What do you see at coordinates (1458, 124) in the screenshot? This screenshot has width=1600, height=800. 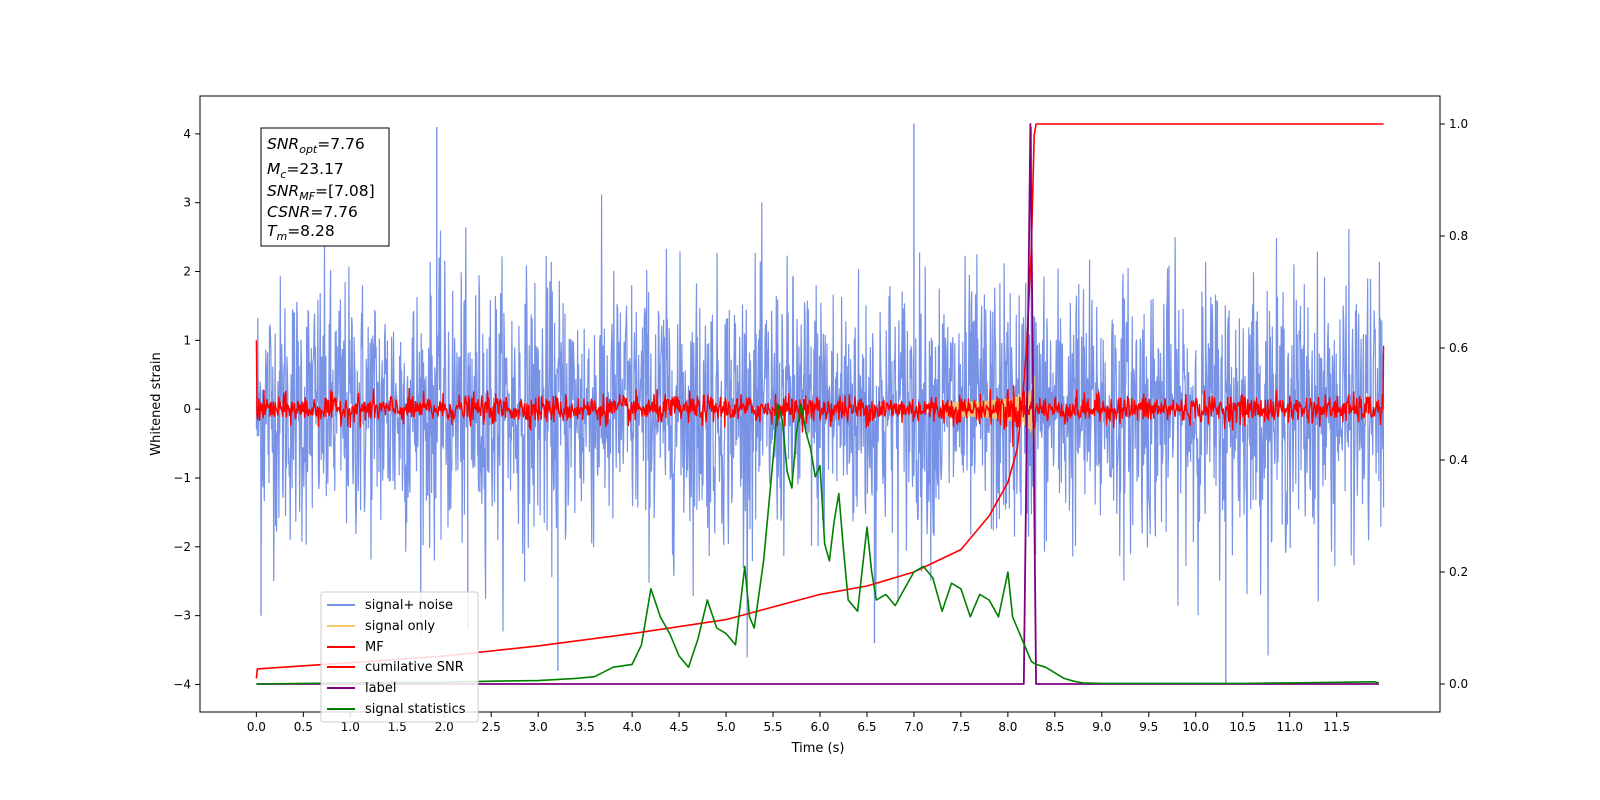 I see `y-right-tick-label: 1.0` at bounding box center [1458, 124].